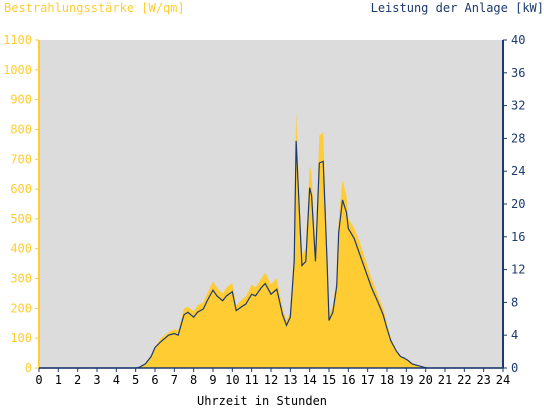 Image resolution: width=544 pixels, height=408 pixels. Describe the element at coordinates (514, 368) in the screenshot. I see `right-tick-label: 0` at that location.